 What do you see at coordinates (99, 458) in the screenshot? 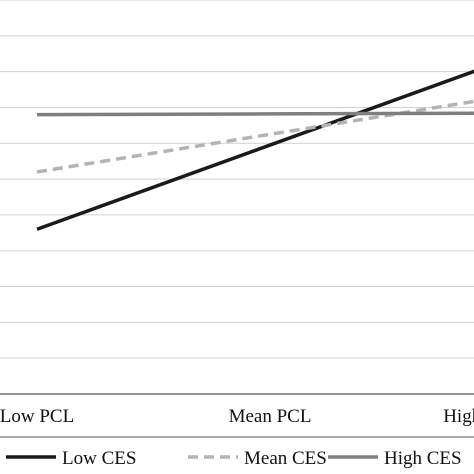
I see `legend-label-low-ces: Low CES` at bounding box center [99, 458].